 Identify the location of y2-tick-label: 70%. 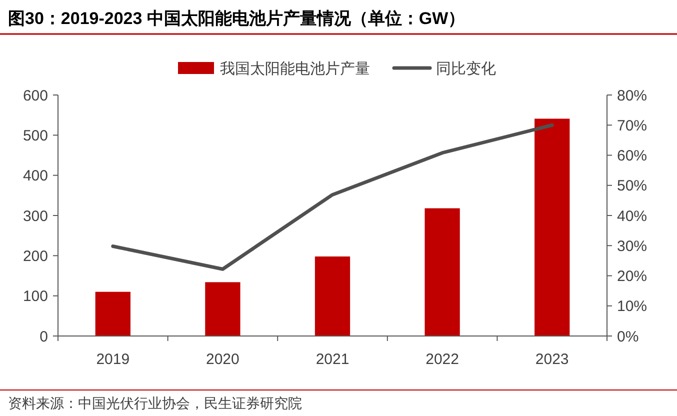
(632, 125).